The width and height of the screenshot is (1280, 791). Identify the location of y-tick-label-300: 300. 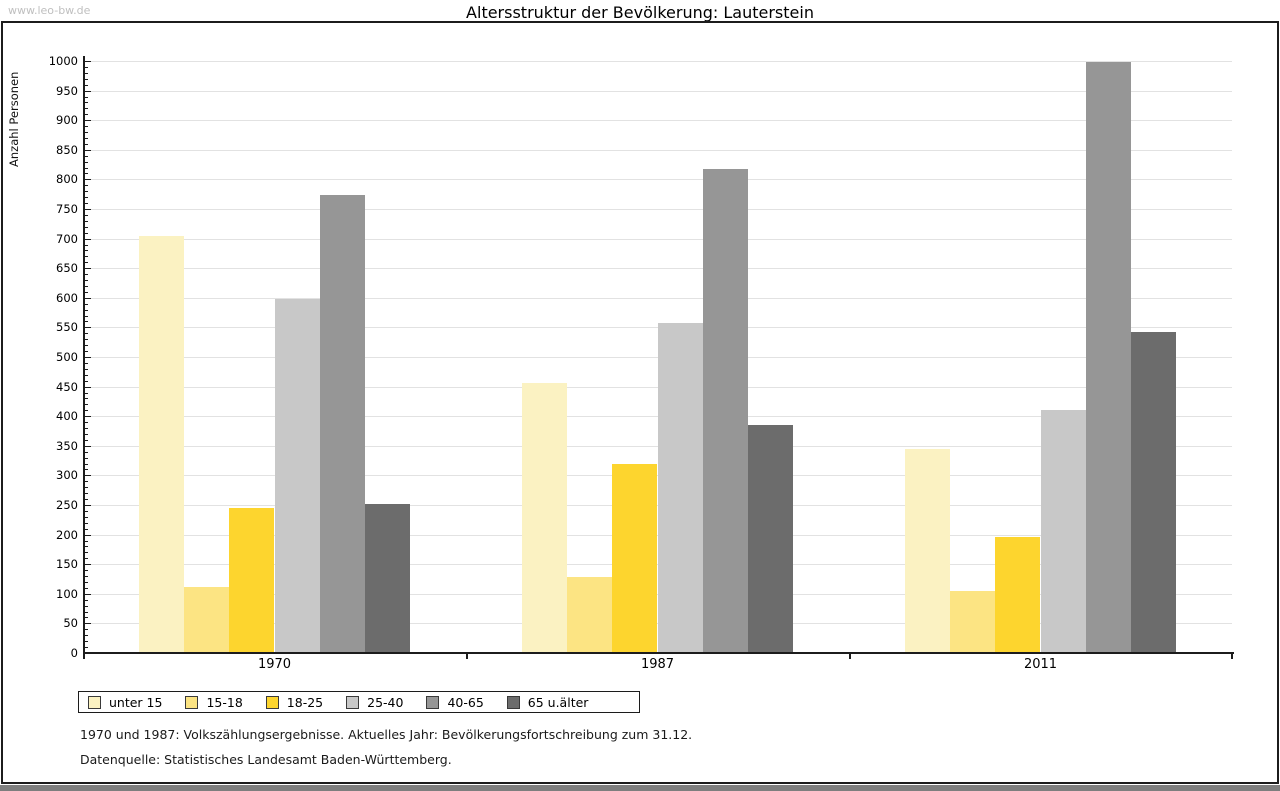
(67, 475).